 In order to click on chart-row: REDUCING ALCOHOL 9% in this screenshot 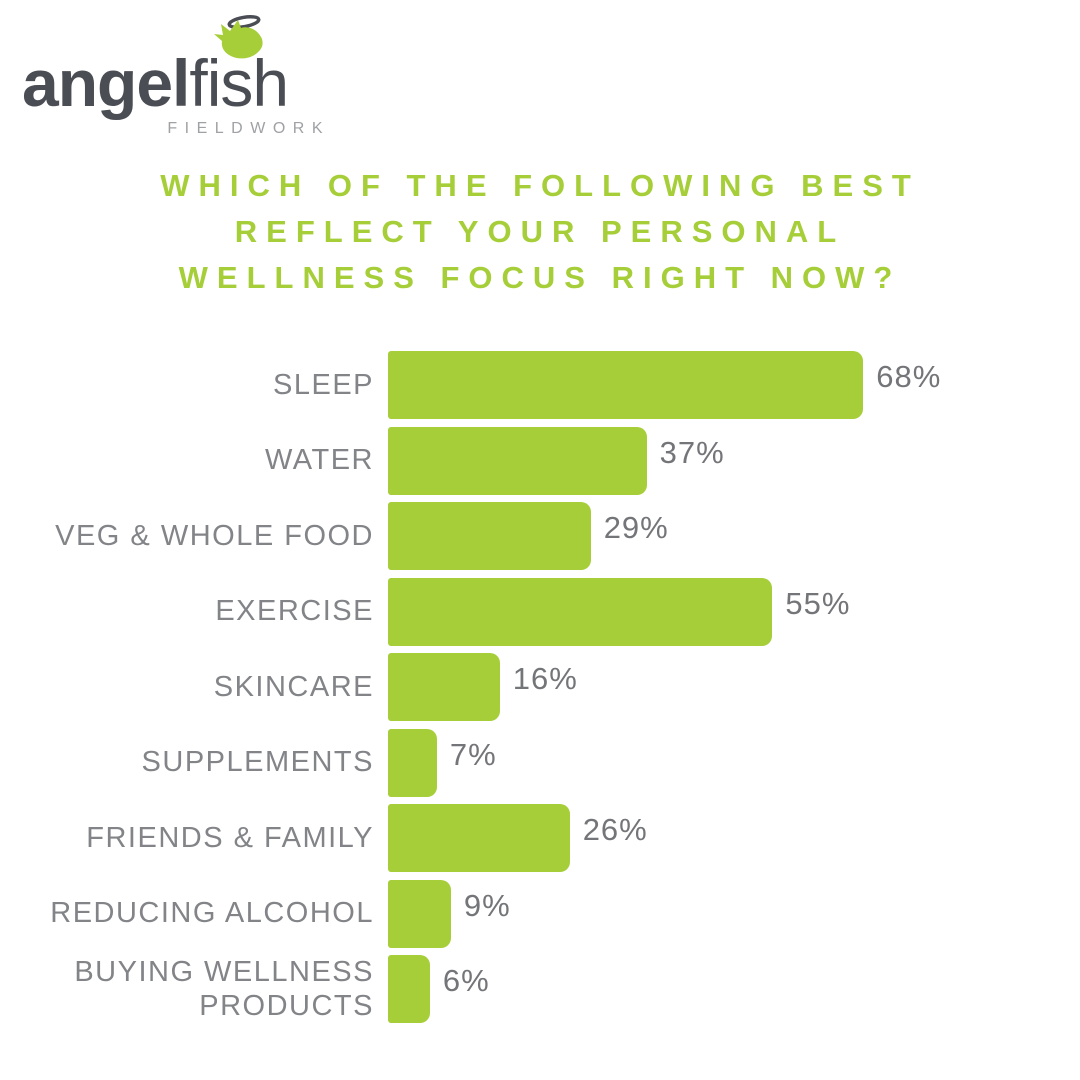, I will do `click(540, 913)`.